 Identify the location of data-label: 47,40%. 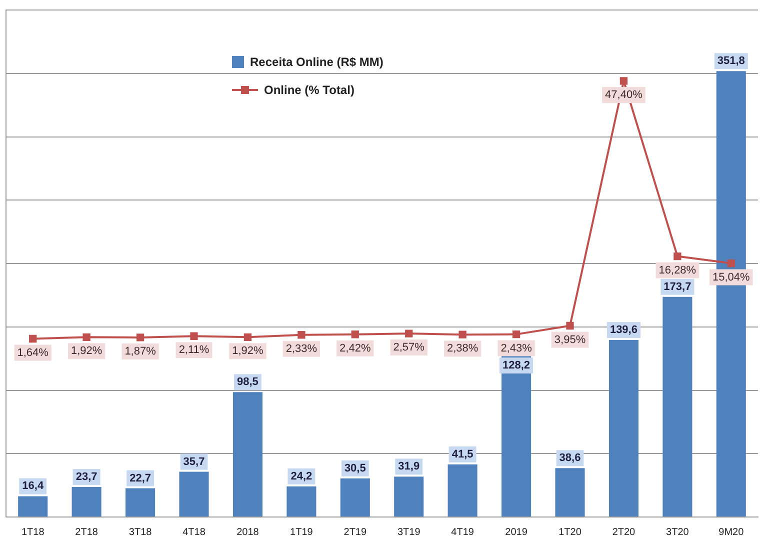
(624, 95).